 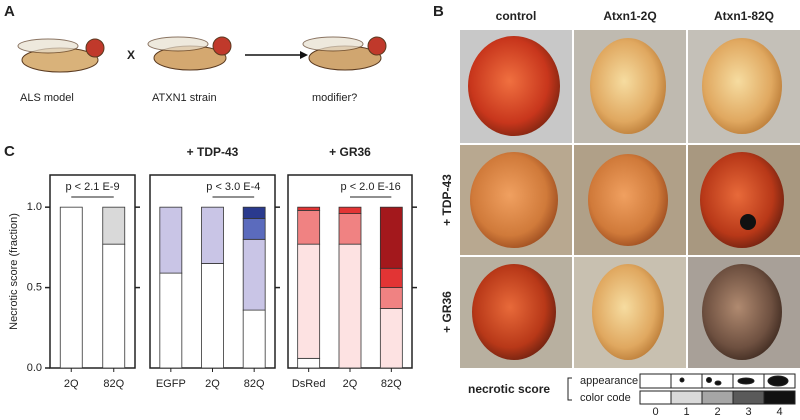 What do you see at coordinates (779, 412) in the screenshot?
I see `score-label: 4` at bounding box center [779, 412].